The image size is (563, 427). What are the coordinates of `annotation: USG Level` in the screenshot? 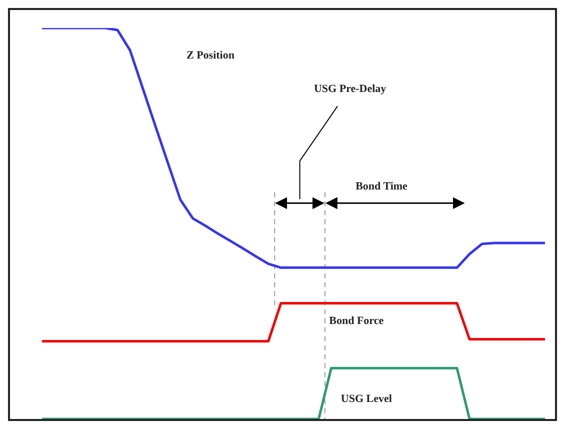 It's located at (366, 398).